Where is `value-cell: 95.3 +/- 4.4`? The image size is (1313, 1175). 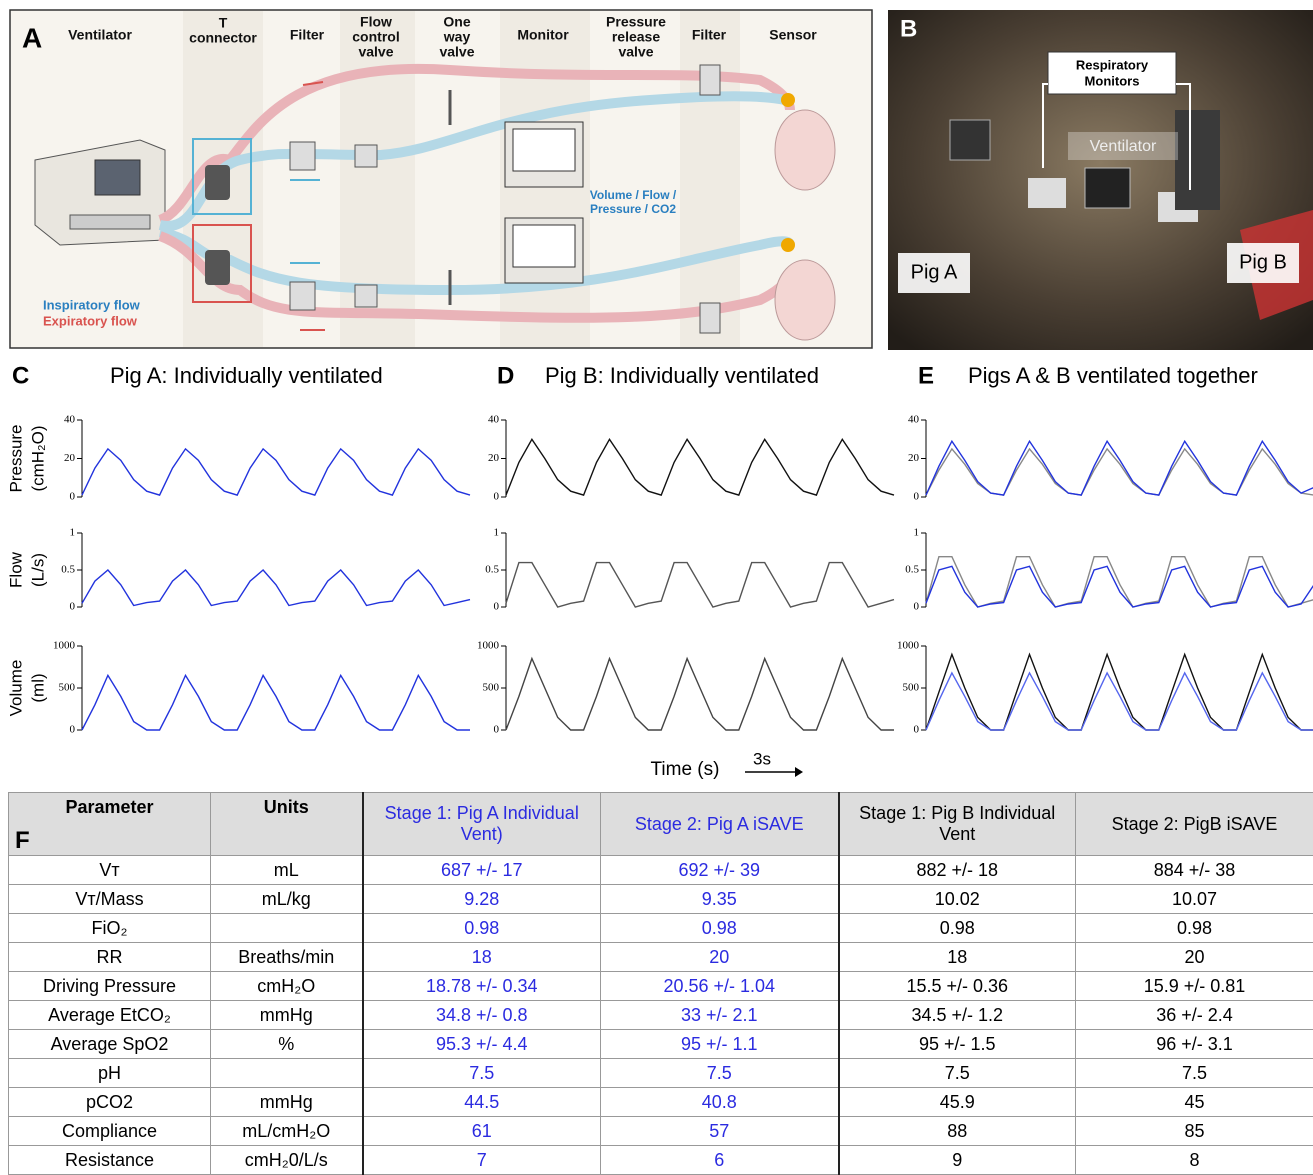 value-cell: 95.3 +/- 4.4 is located at coordinates (482, 1044).